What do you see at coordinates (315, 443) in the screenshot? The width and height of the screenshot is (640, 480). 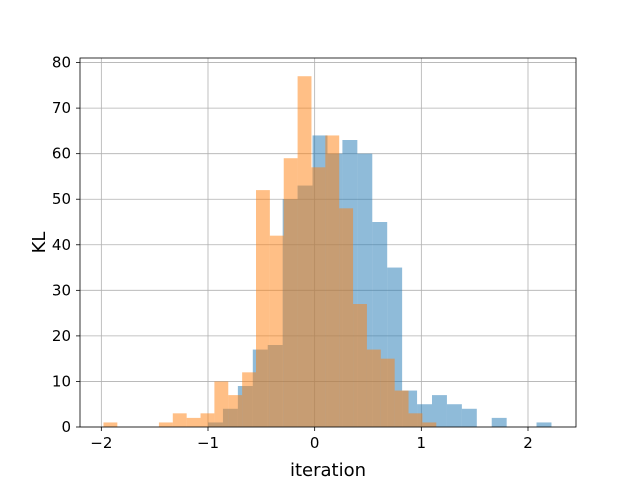 I see `x-tick-label: 0` at bounding box center [315, 443].